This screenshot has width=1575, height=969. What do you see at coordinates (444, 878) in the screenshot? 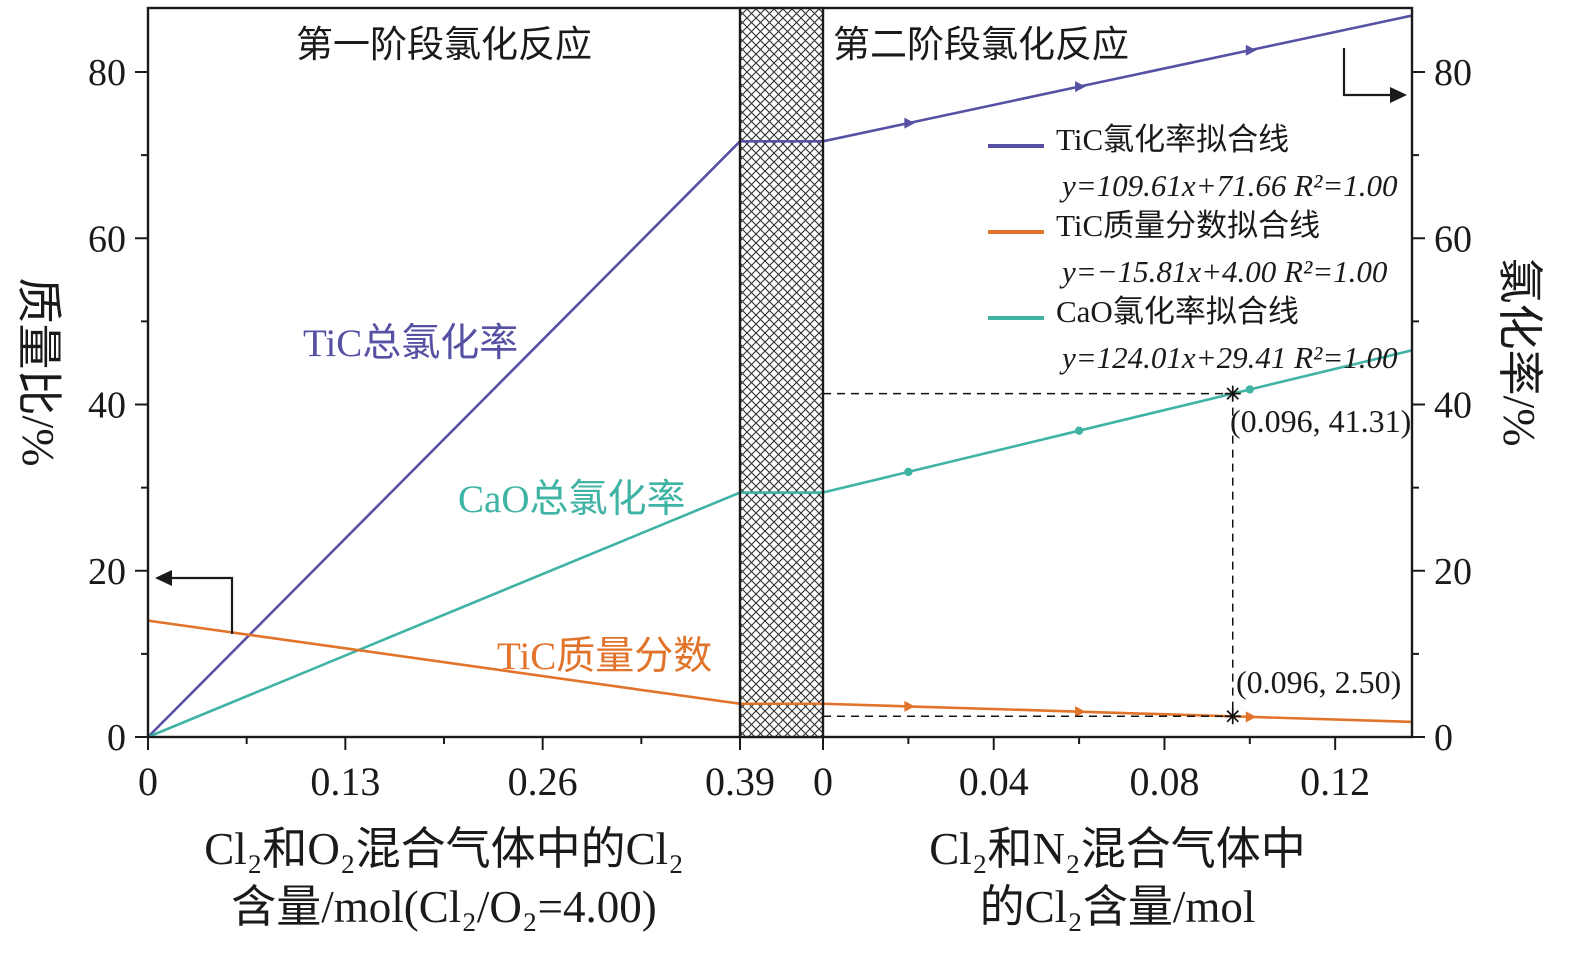
I see `x-axis-title-left: Cl₂和O₂混合气体中的Cl₂ 含量/mol(Cl₂/O₂=4.00)` at bounding box center [444, 878].